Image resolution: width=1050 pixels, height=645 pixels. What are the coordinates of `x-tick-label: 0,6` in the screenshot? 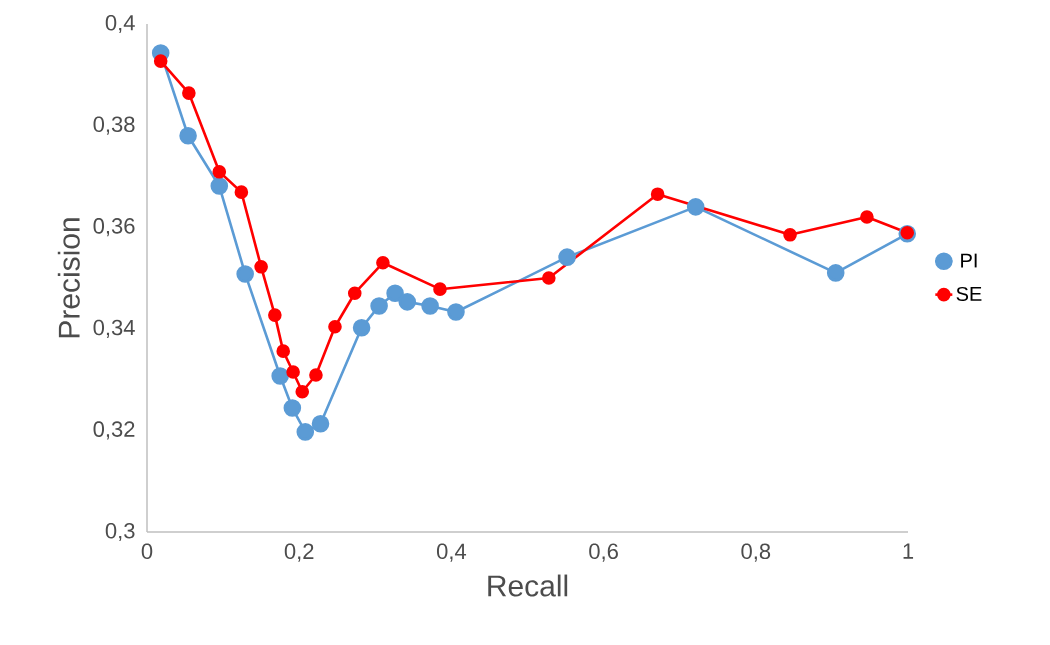 It's located at (603, 552).